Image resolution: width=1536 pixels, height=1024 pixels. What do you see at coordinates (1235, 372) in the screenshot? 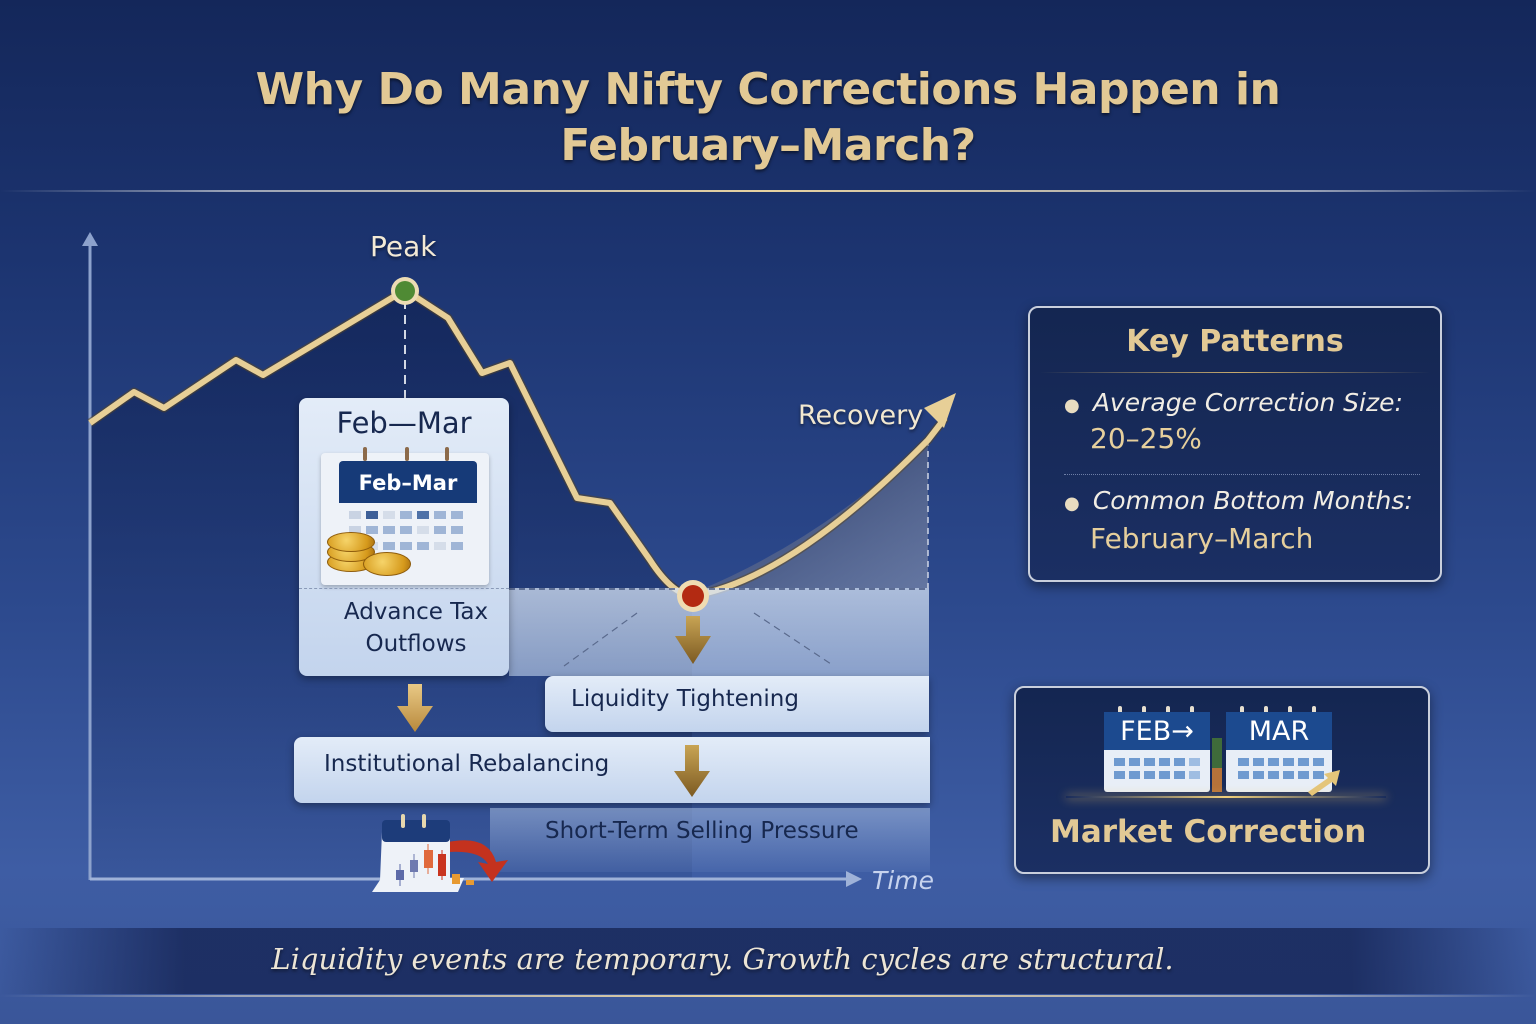
I see `key-patterns-divider` at bounding box center [1235, 372].